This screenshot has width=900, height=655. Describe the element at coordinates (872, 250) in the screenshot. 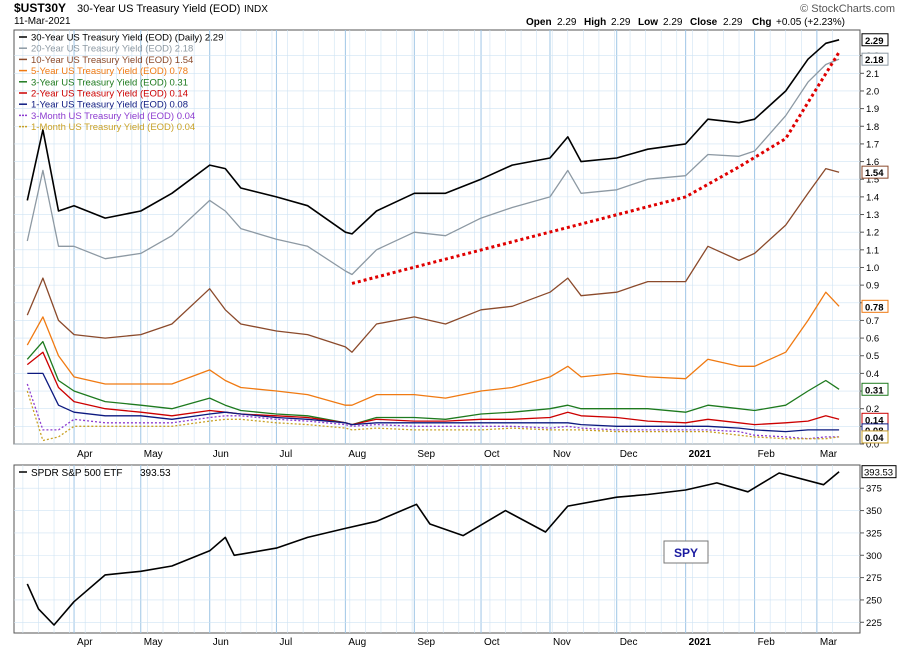

I see `y-tick-label: 1.1` at that location.